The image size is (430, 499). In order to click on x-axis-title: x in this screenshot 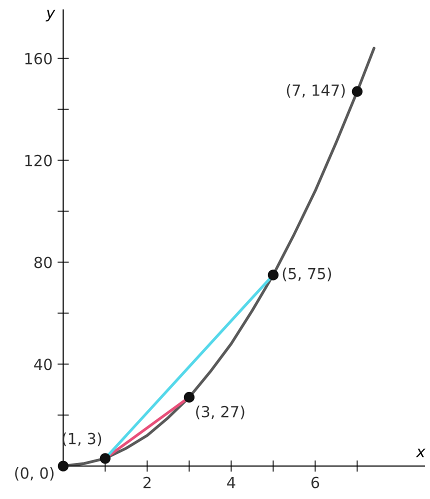, I will do `click(421, 453)`.